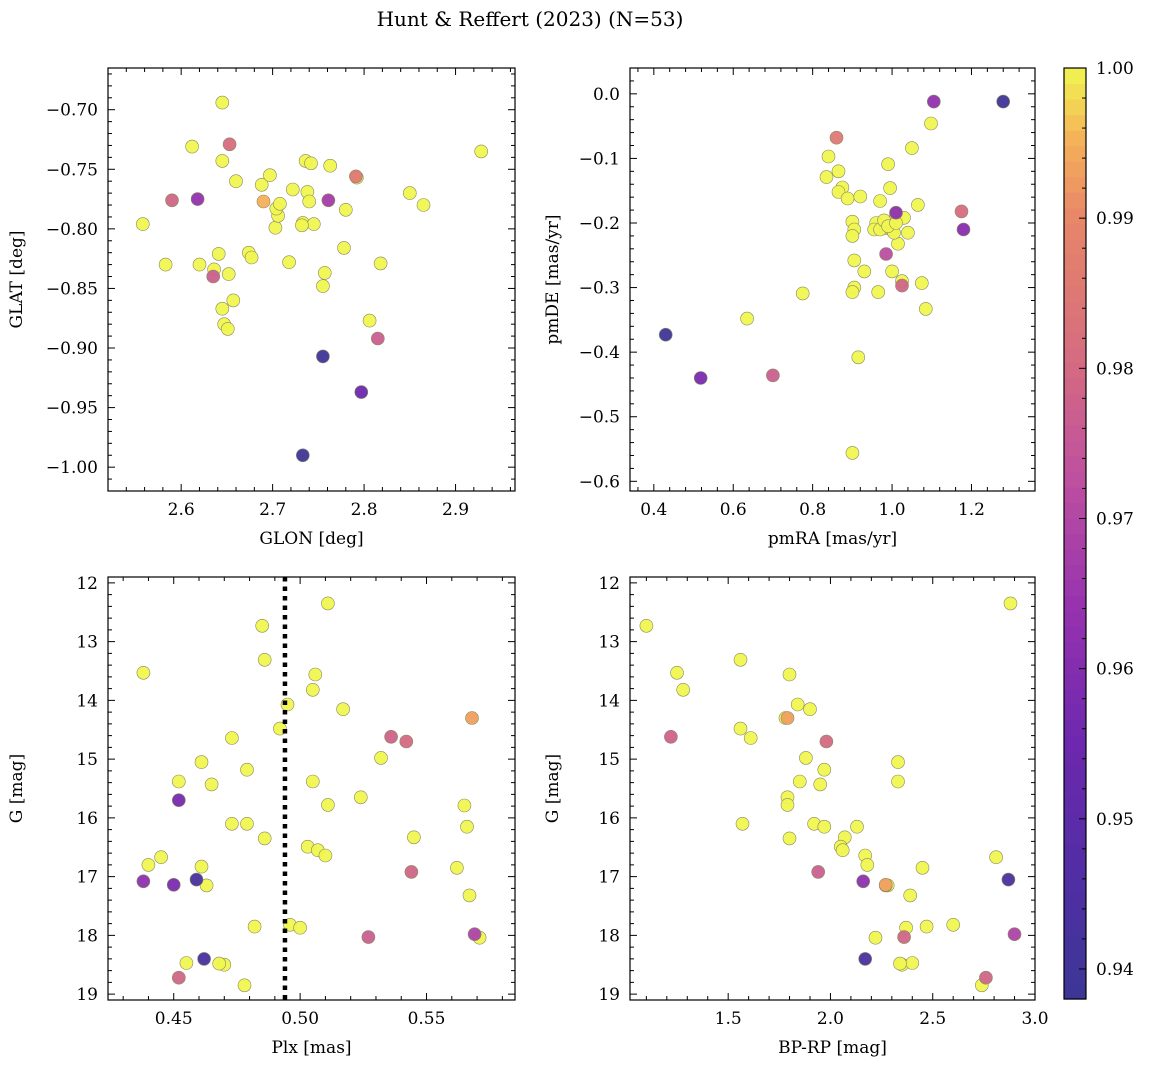 The image size is (1149, 1067). Describe the element at coordinates (427, 1019) in the screenshot. I see `x-tick-label: 0.55` at that location.